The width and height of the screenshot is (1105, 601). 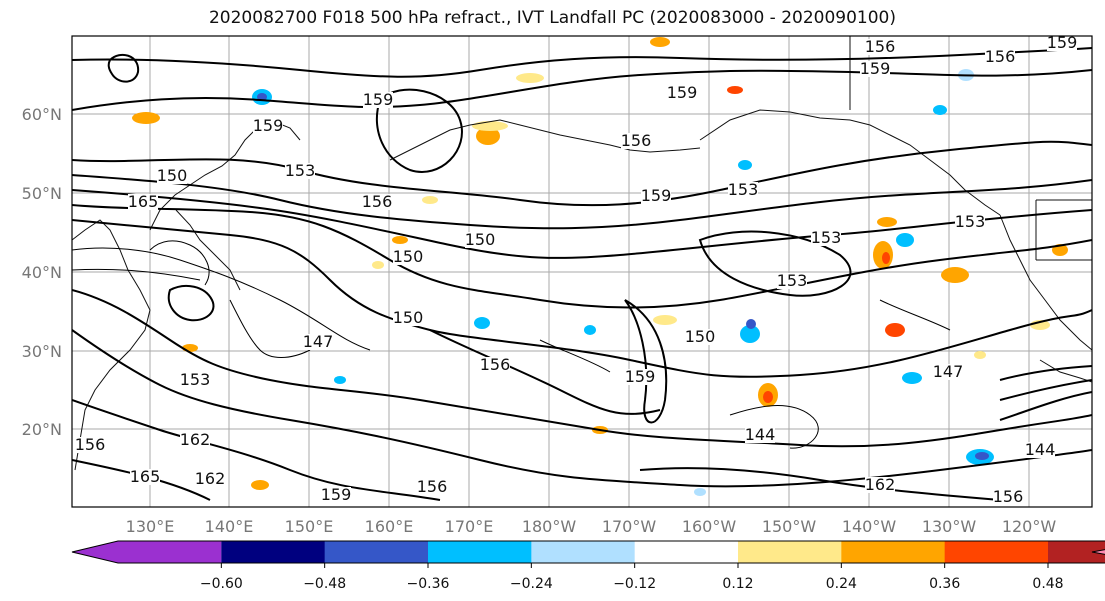 I want to click on latitude-label: 40°N, so click(x=42, y=272).